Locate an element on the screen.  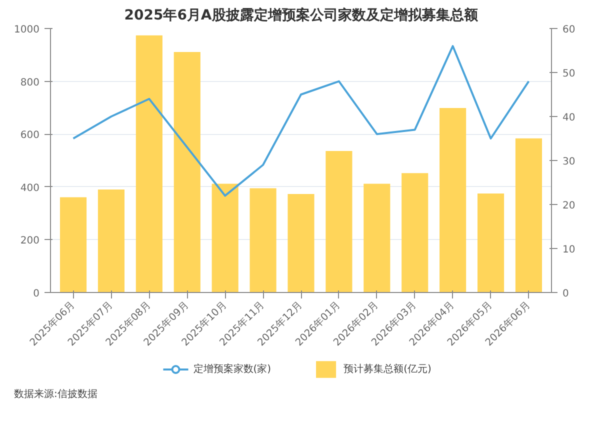
y-tick-label: 200 is located at coordinates (30, 241).